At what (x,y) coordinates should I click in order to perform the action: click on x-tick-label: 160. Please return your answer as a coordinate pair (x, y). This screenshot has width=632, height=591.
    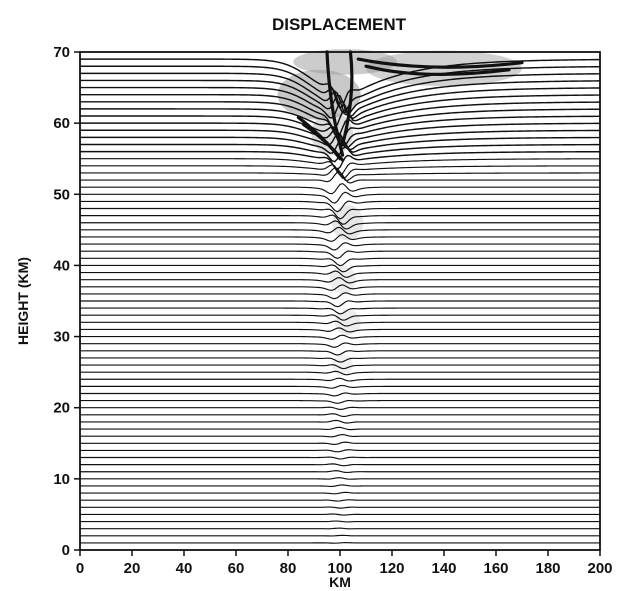
    Looking at the image, I should click on (495, 568).